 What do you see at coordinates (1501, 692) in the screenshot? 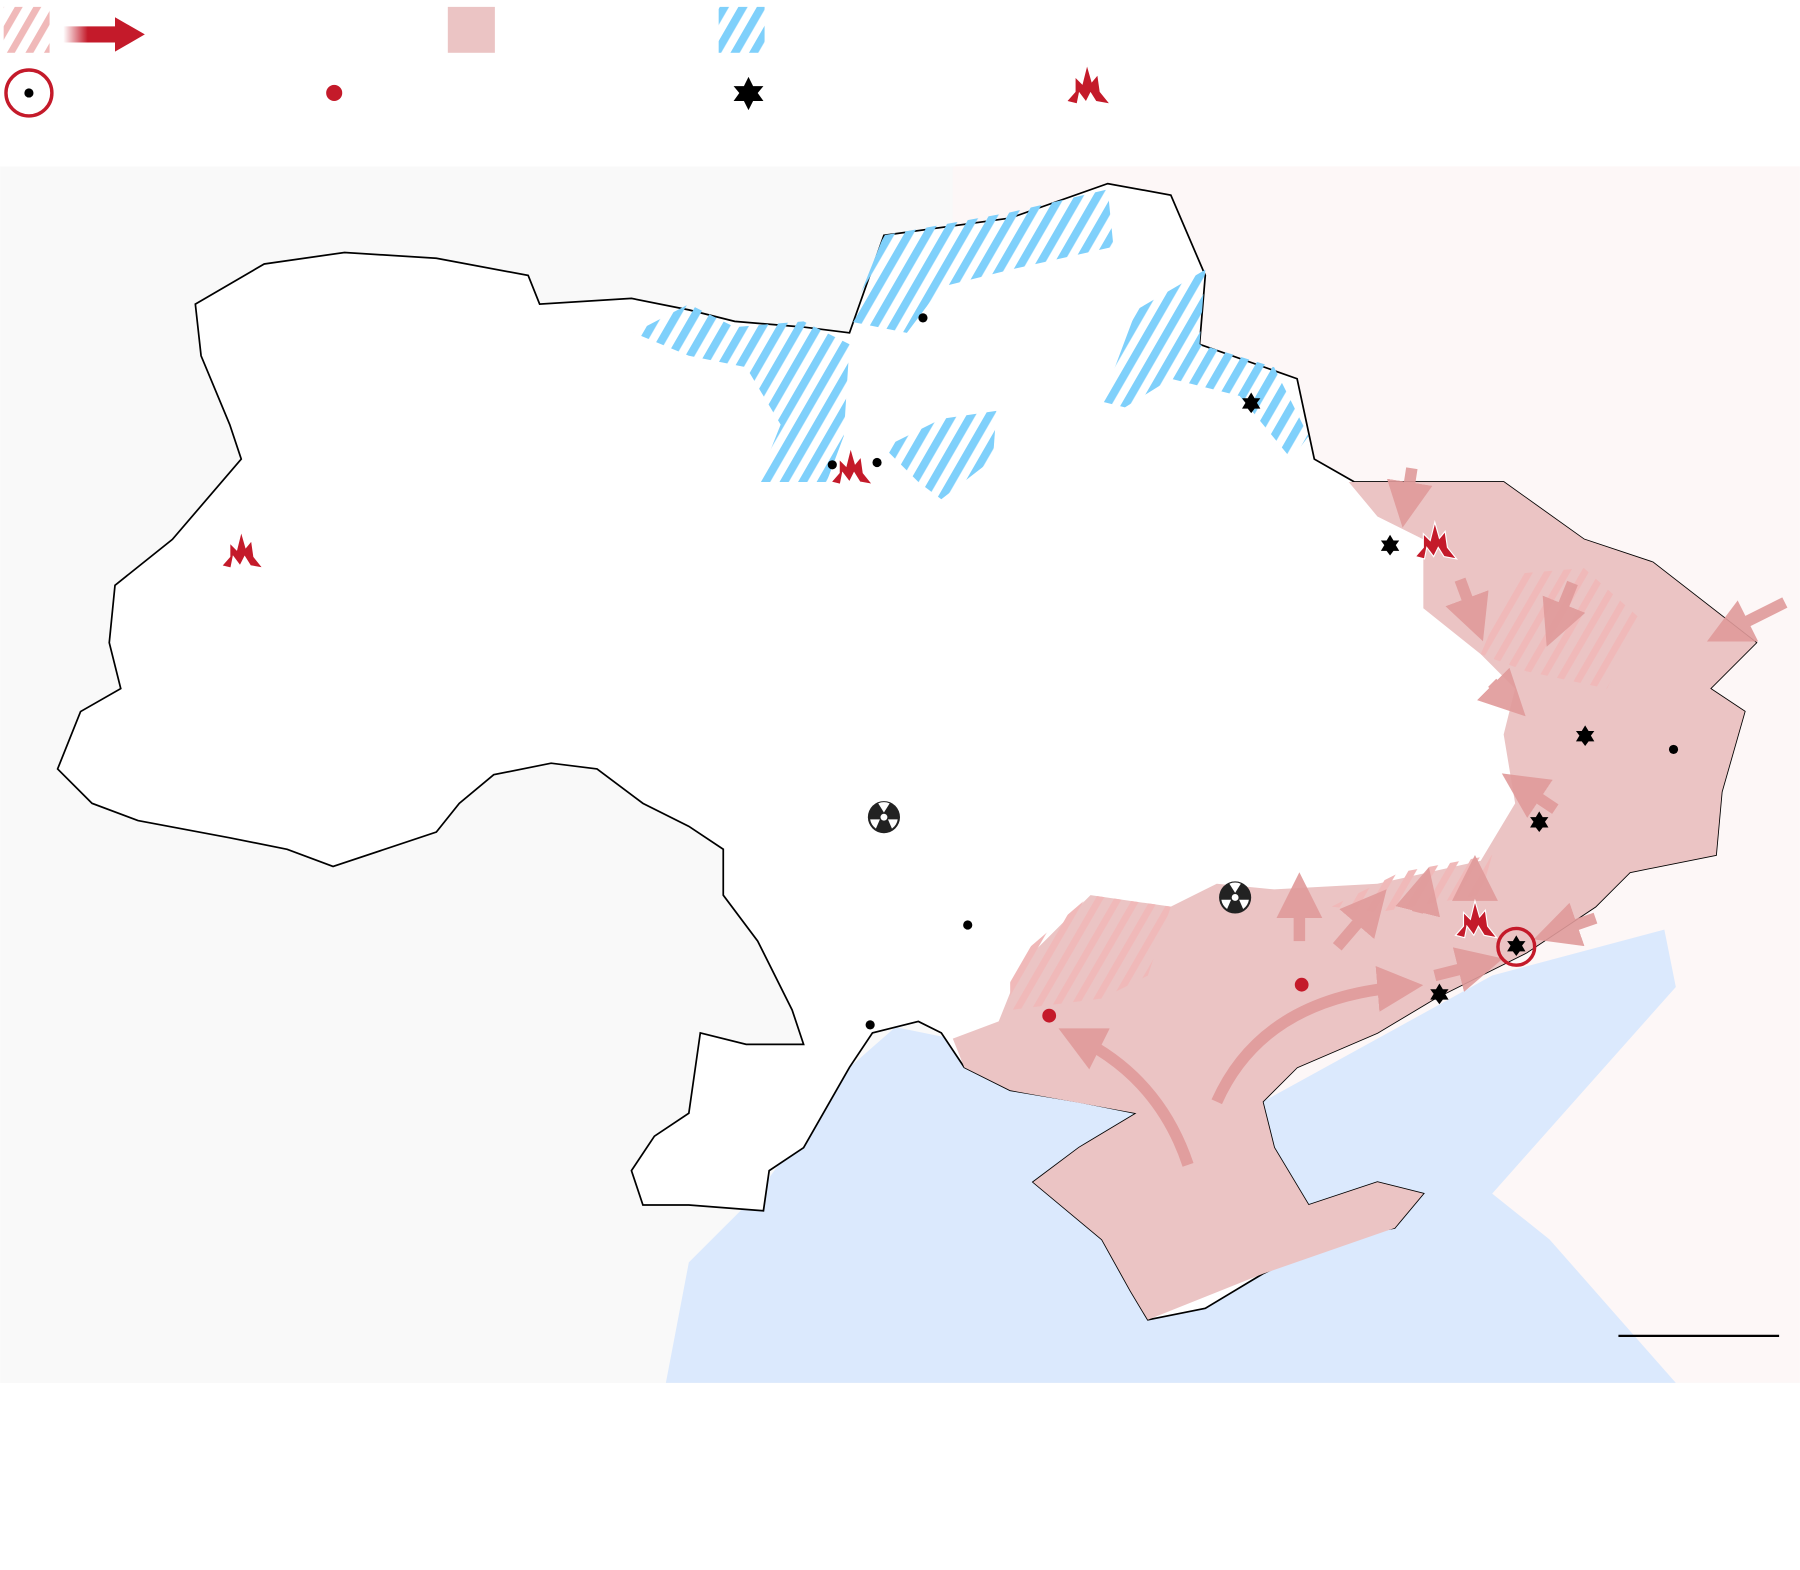
I see `arrow-sloviansk` at bounding box center [1501, 692].